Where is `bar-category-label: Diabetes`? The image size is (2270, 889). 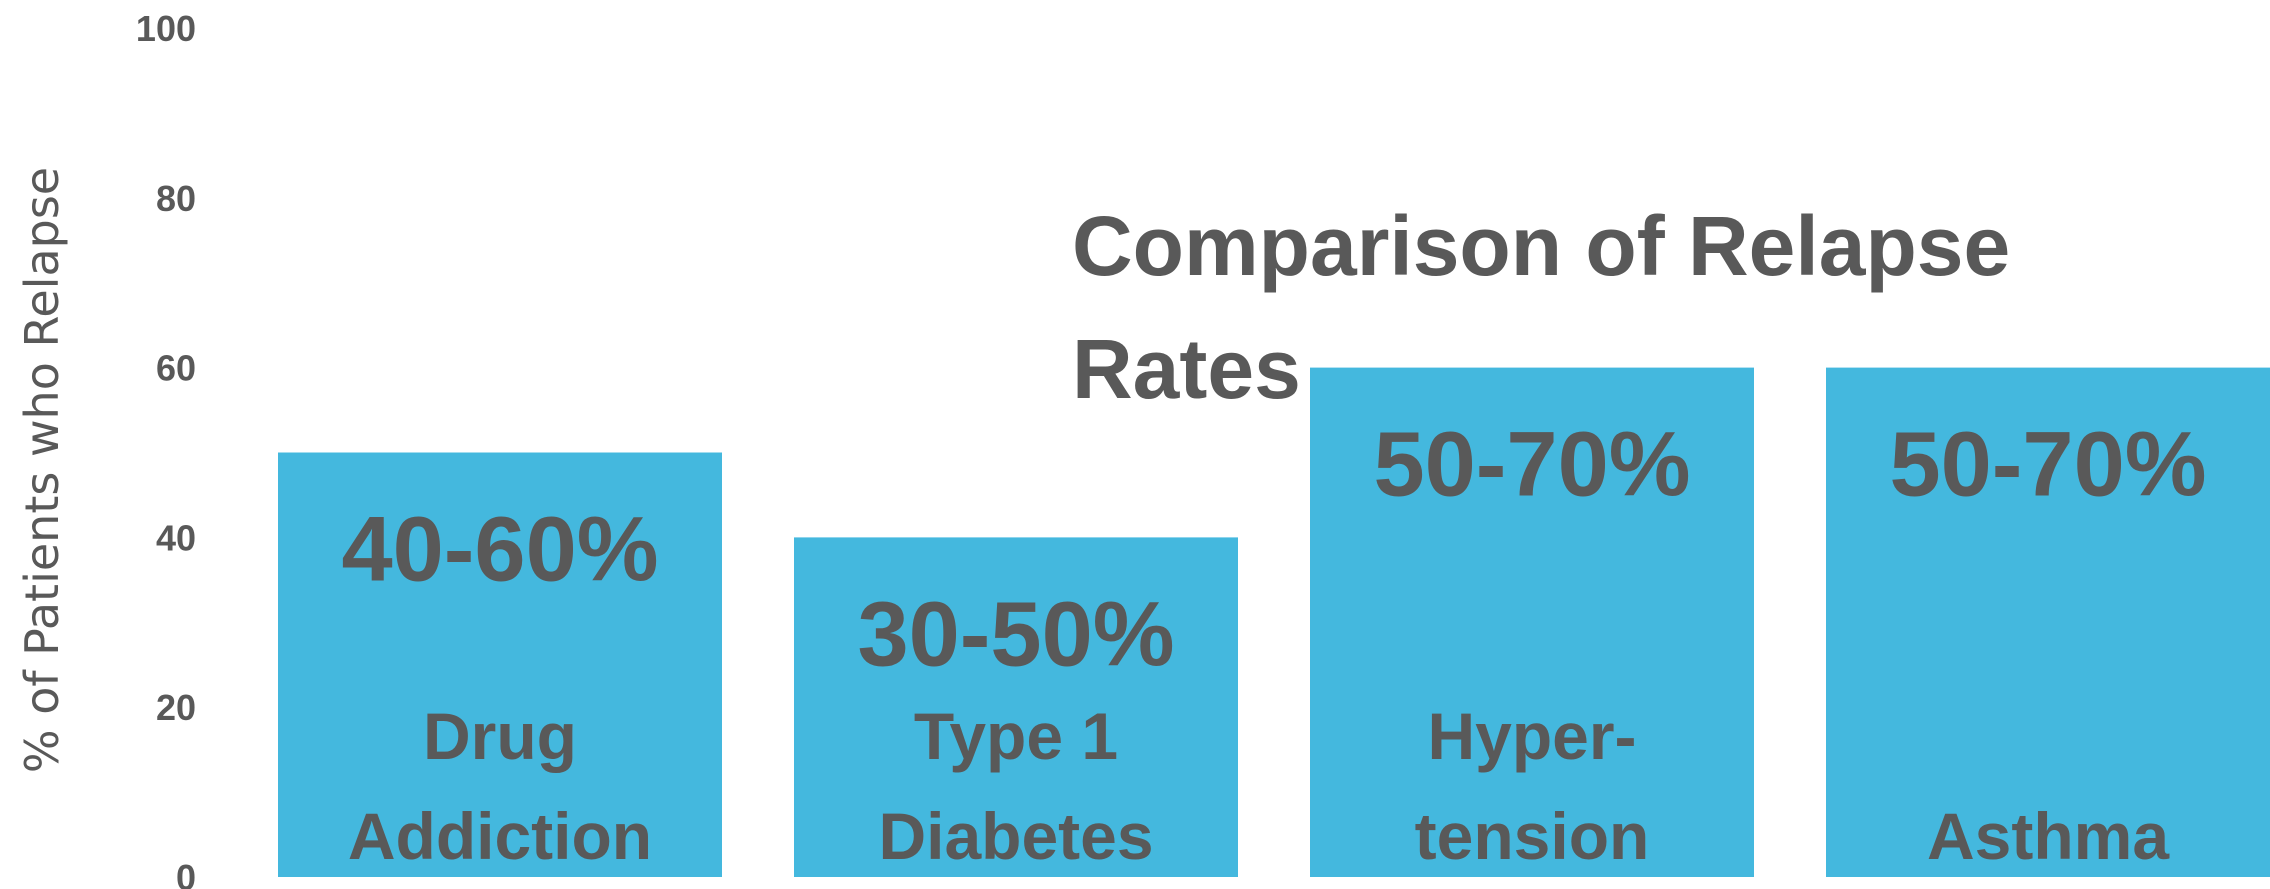 bar-category-label: Diabetes is located at coordinates (1015, 836).